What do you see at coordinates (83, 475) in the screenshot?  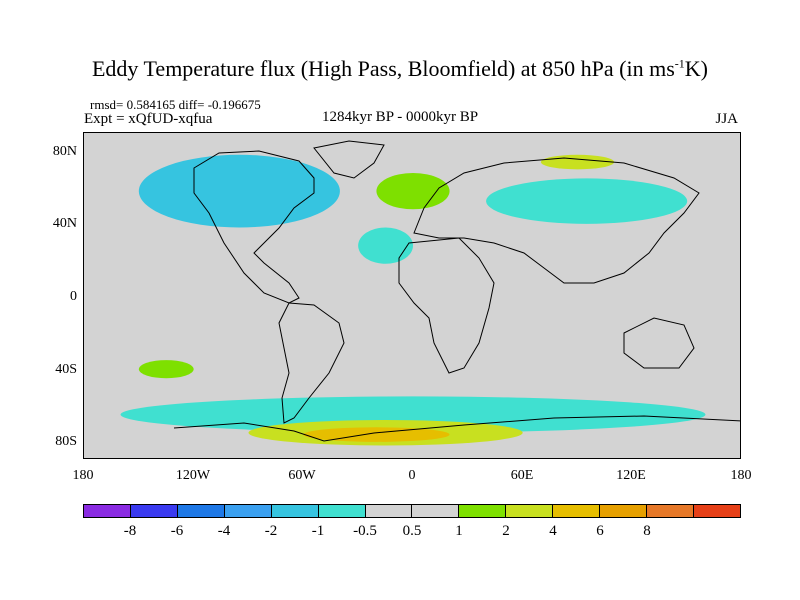 I see `lon-label-180w: 180` at bounding box center [83, 475].